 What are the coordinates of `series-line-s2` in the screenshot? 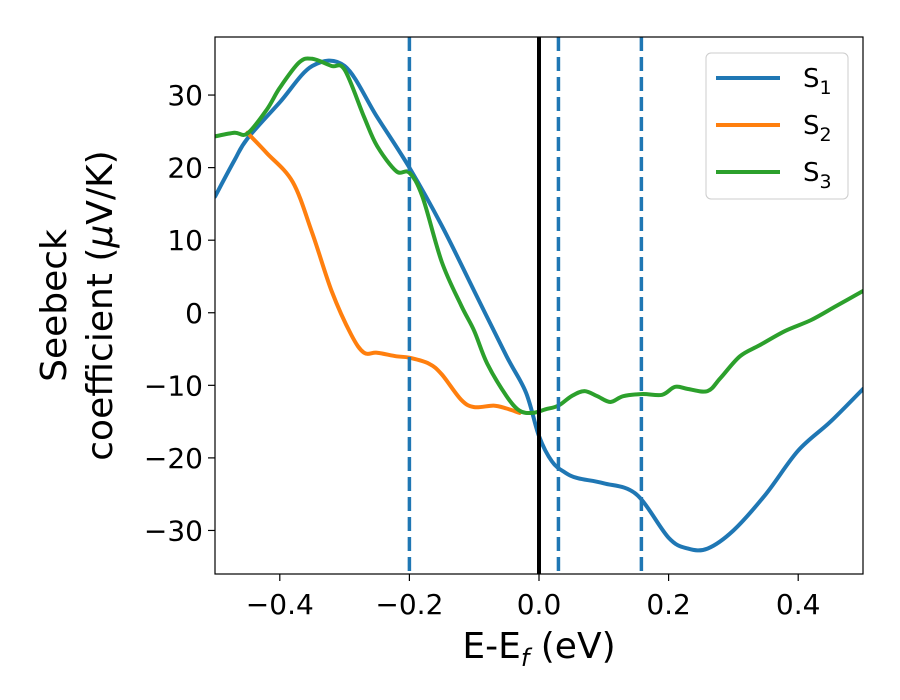 It's located at (383, 272).